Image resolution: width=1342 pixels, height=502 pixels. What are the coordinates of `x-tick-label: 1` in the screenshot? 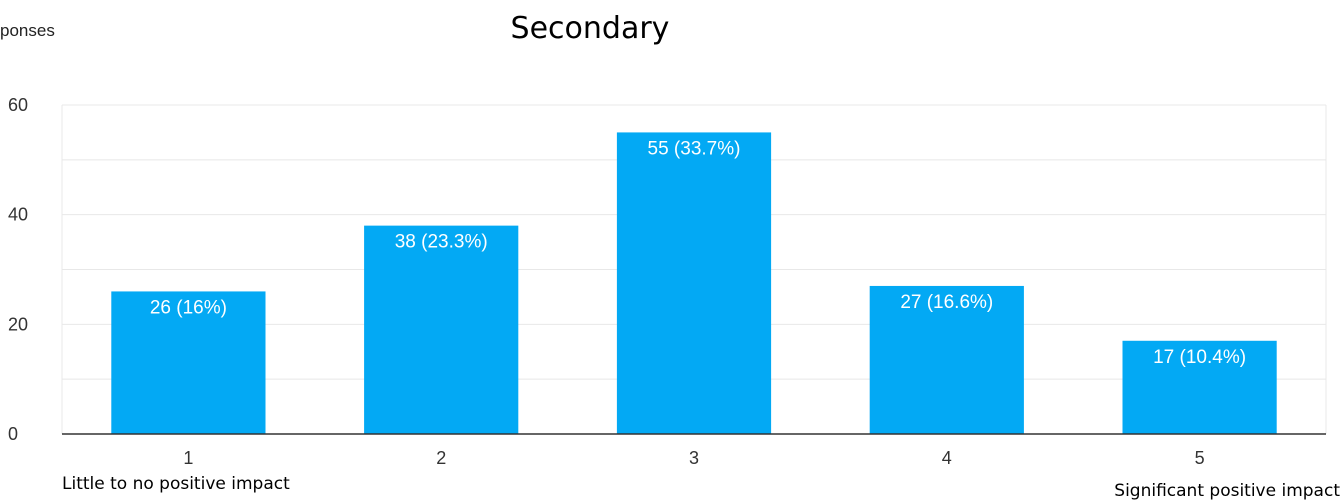 It's located at (188, 458).